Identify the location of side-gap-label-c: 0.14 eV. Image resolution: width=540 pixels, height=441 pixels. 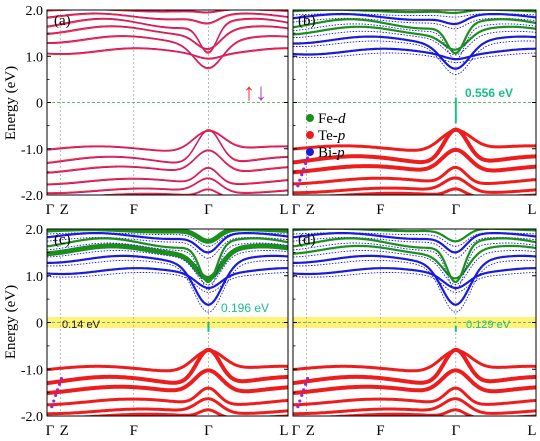
(81, 325).